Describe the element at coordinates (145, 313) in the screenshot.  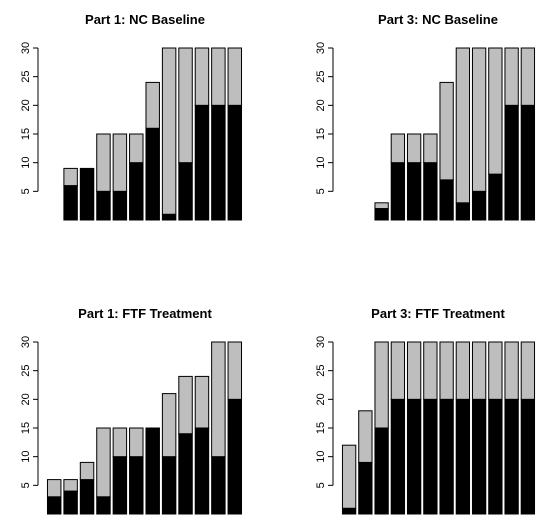
I see `panel-title: Part 1: FTF Treatment` at that location.